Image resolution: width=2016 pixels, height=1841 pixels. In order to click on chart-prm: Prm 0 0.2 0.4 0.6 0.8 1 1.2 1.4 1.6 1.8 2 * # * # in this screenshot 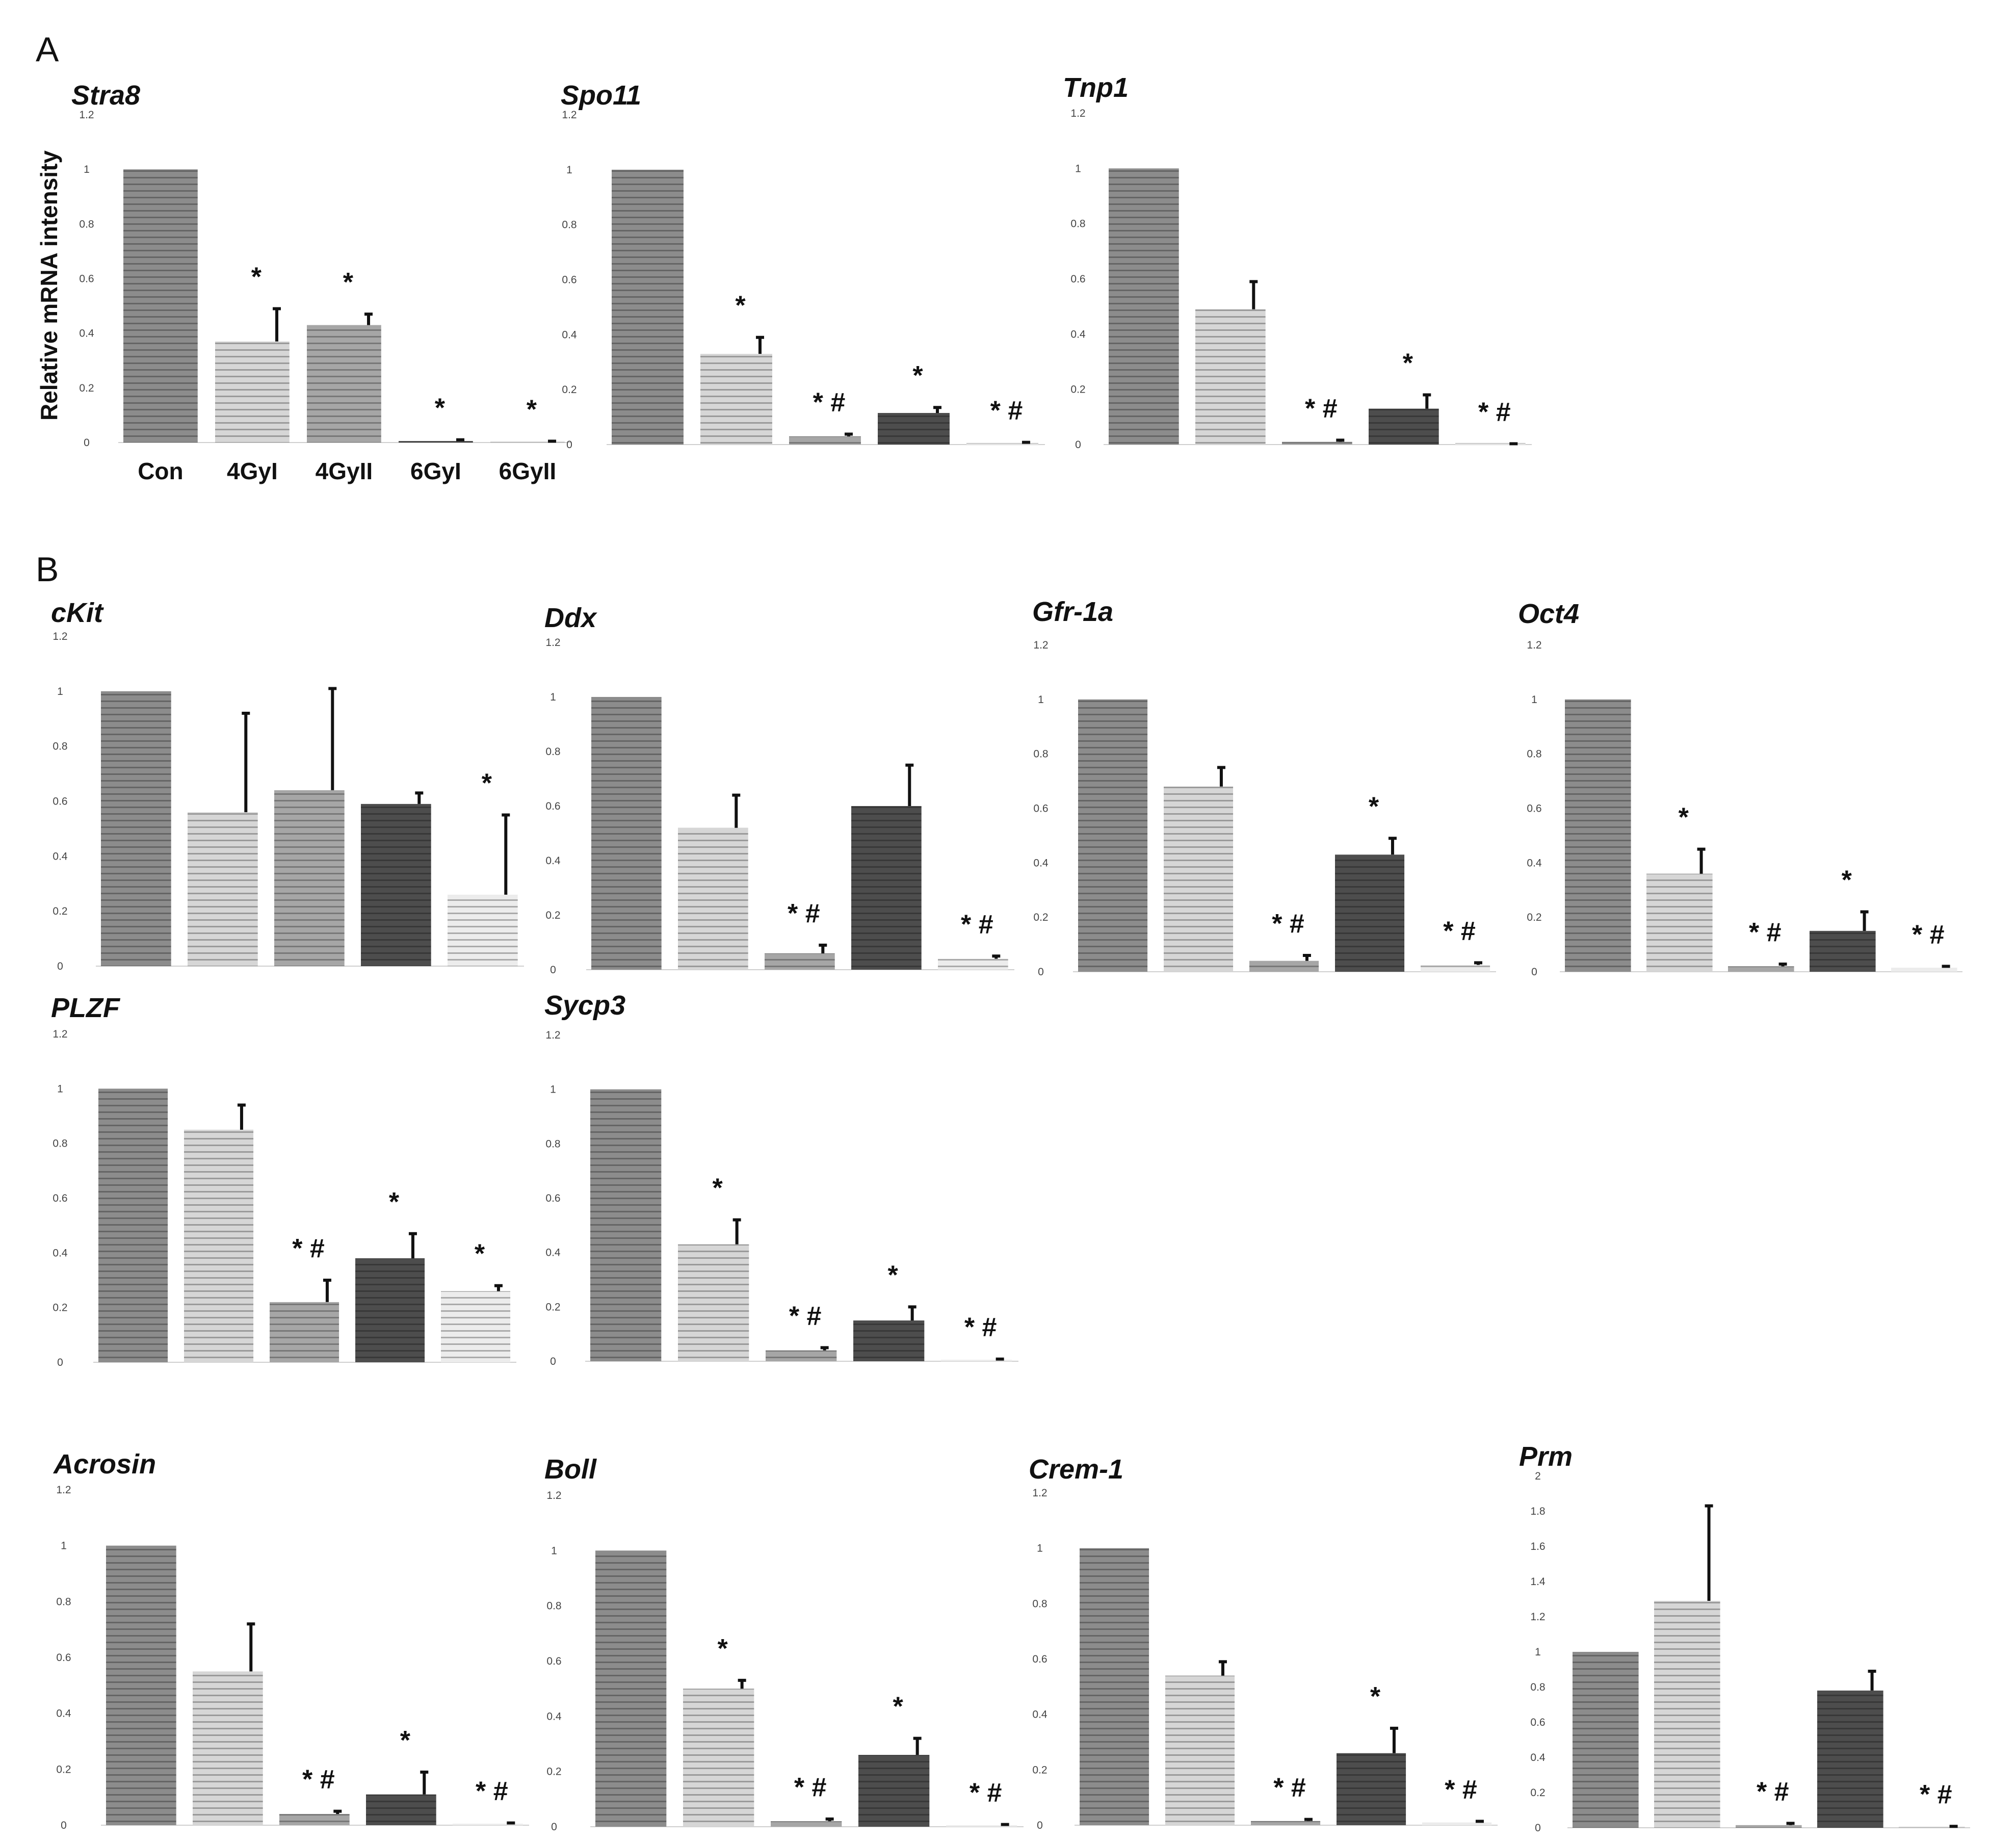, I will do `click(1744, 1637)`.